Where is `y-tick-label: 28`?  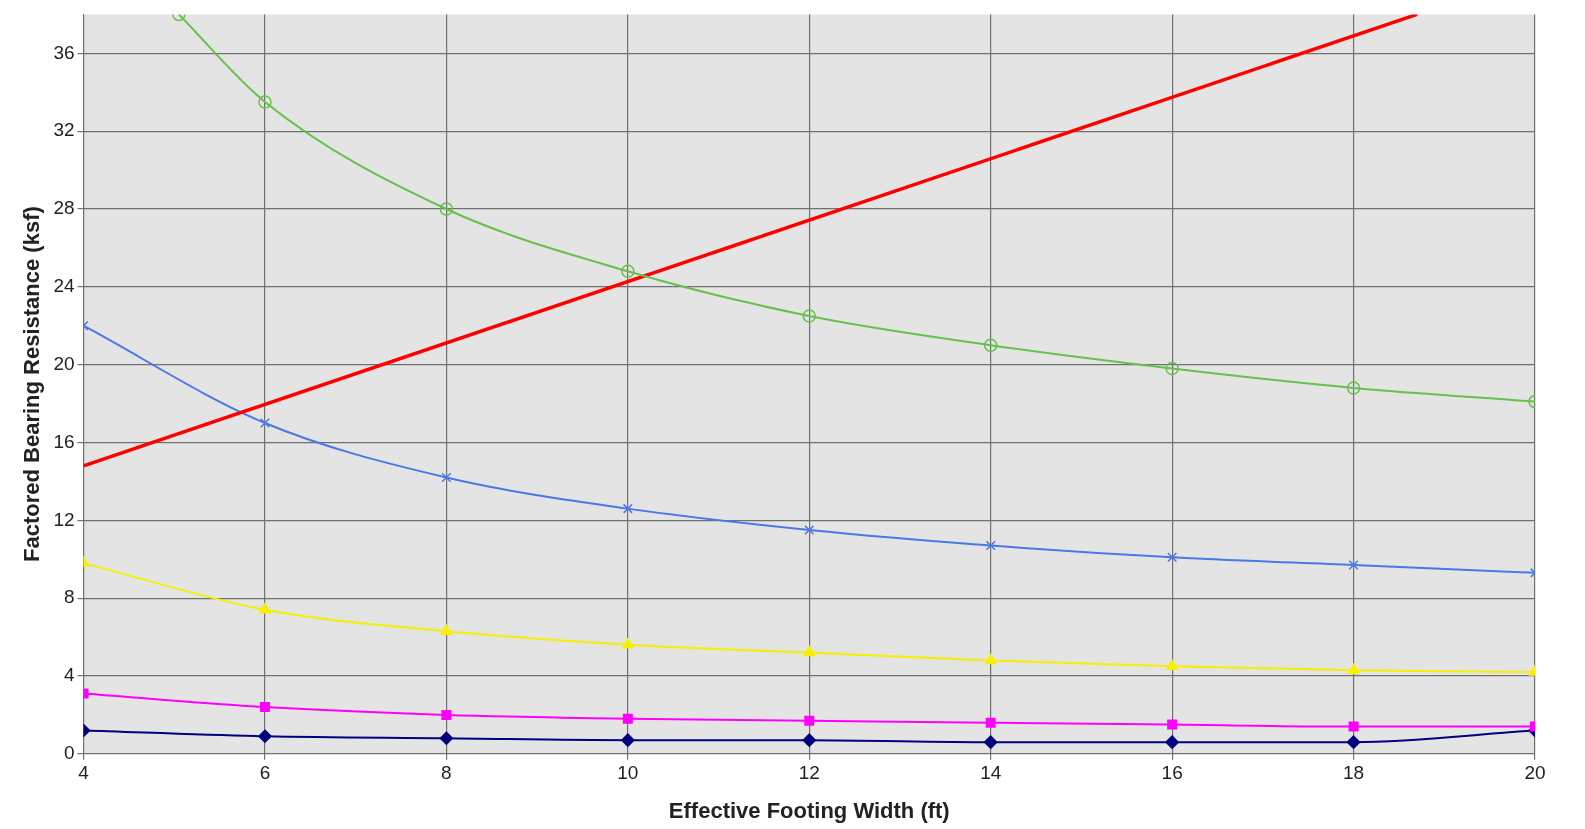 y-tick-label: 28 is located at coordinates (64, 208).